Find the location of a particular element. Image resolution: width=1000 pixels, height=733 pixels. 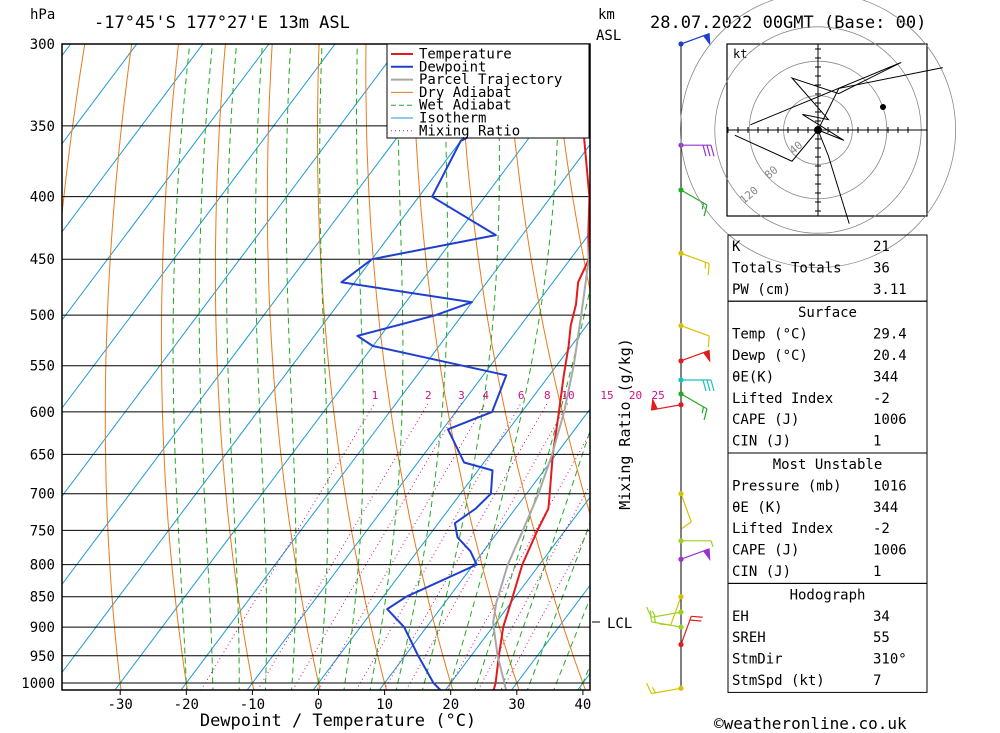

mixing-ratio-label: 6 is located at coordinates (521, 395).